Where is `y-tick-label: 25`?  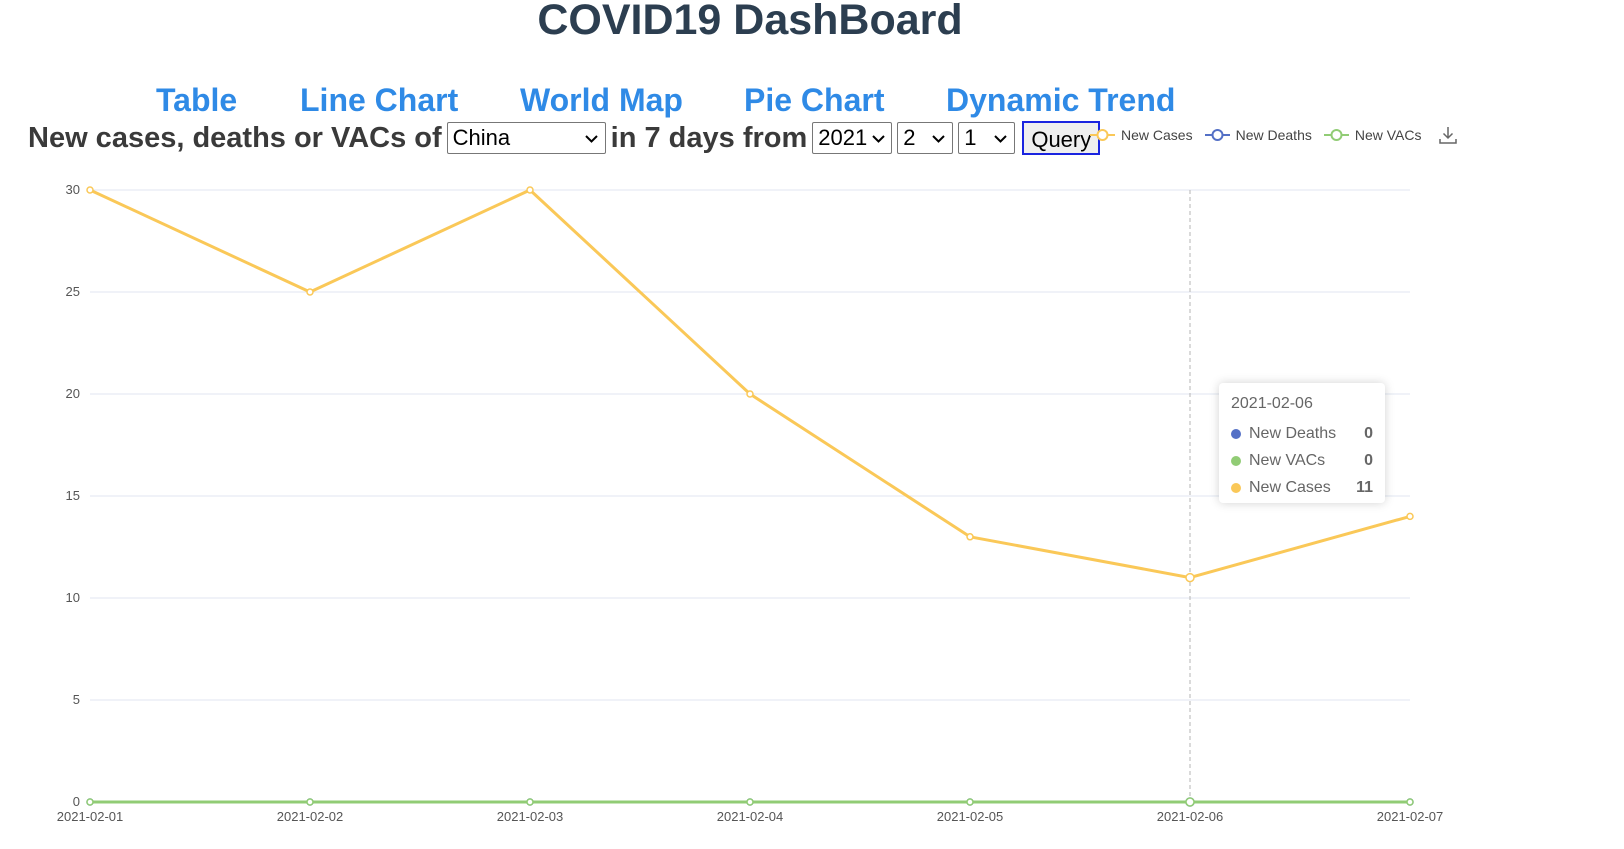 y-tick-label: 25 is located at coordinates (73, 291).